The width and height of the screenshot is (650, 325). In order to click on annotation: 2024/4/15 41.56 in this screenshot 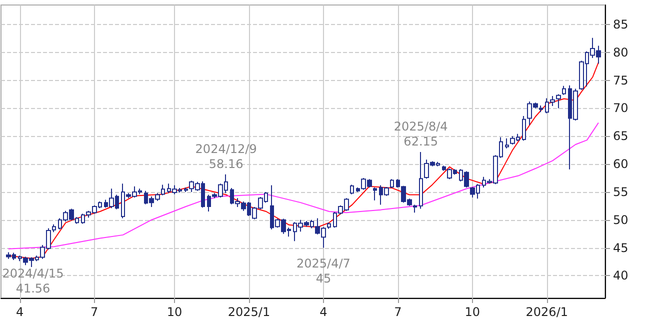, I will do `click(33, 281)`.